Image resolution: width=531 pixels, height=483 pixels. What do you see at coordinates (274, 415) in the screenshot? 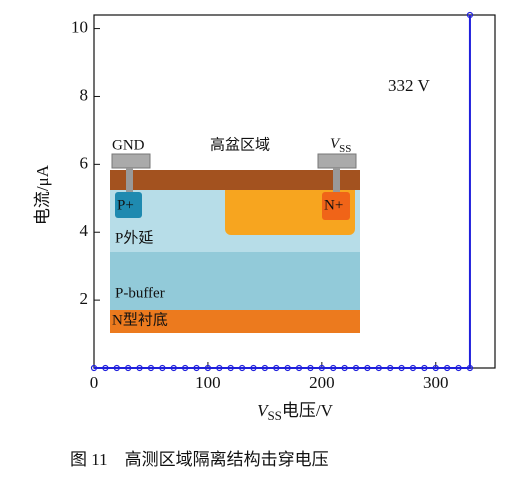
I see `x-label-sub: SS` at bounding box center [274, 415].